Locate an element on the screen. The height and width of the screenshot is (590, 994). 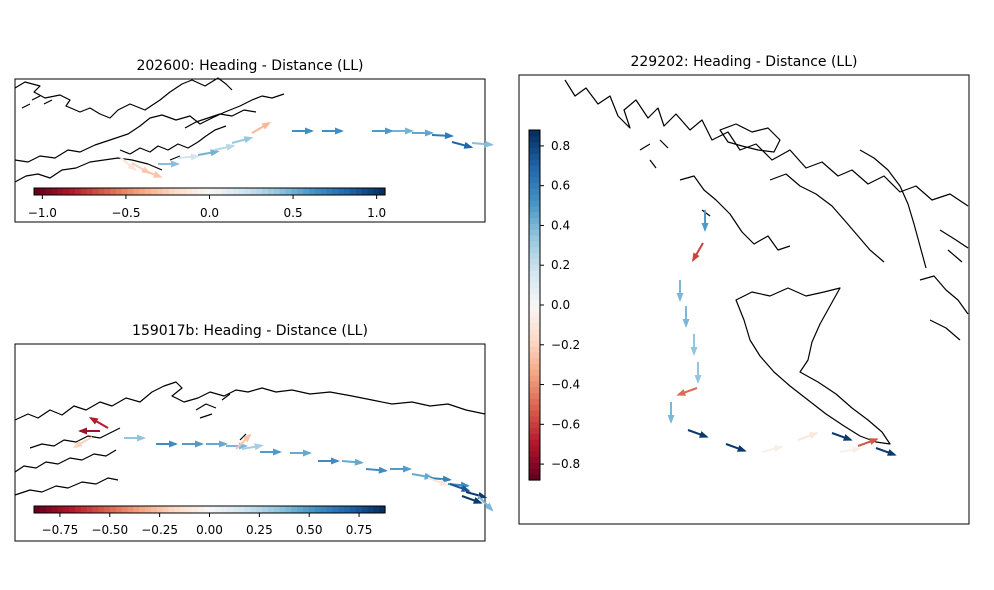
colorbar-tick-label: 0.25 is located at coordinates (259, 530).